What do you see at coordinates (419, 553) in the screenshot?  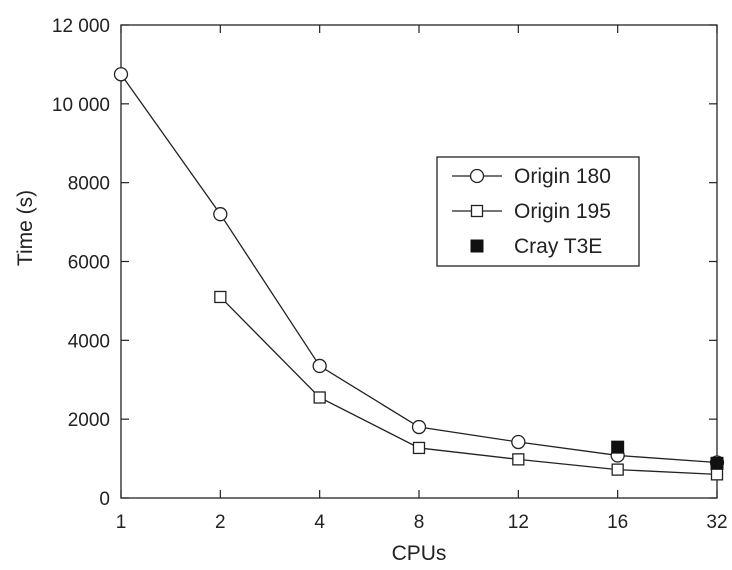 I see `x-axis-title: CPUs` at bounding box center [419, 553].